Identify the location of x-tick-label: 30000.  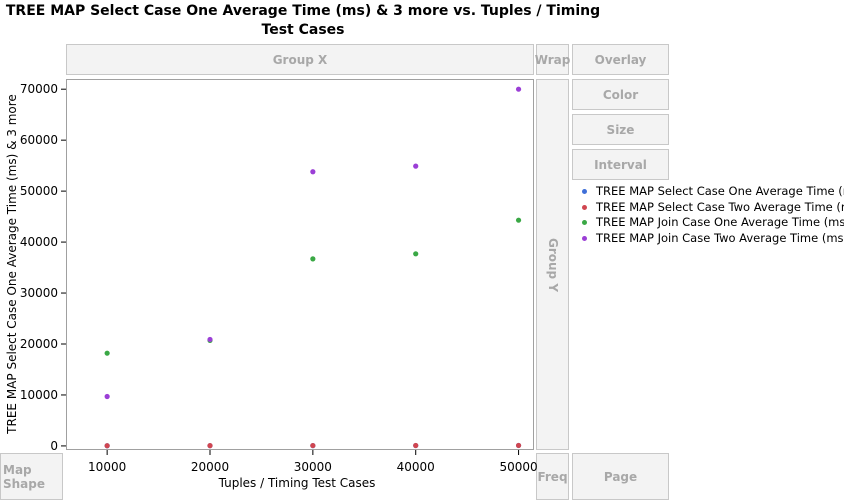
(313, 467).